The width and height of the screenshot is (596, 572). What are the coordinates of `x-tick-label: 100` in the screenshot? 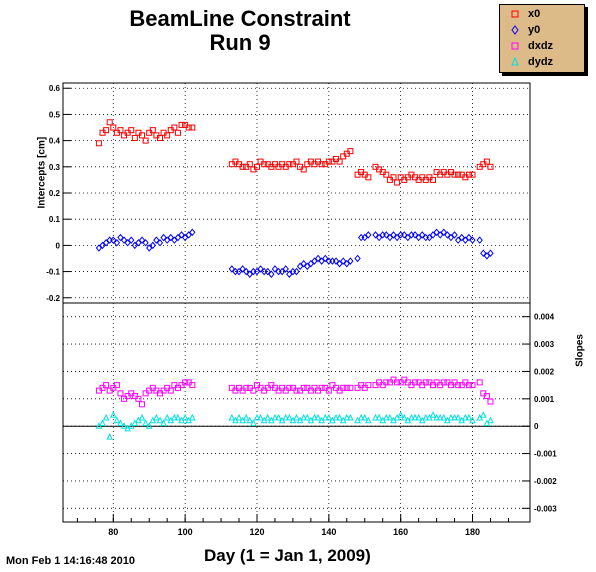 It's located at (185, 532).